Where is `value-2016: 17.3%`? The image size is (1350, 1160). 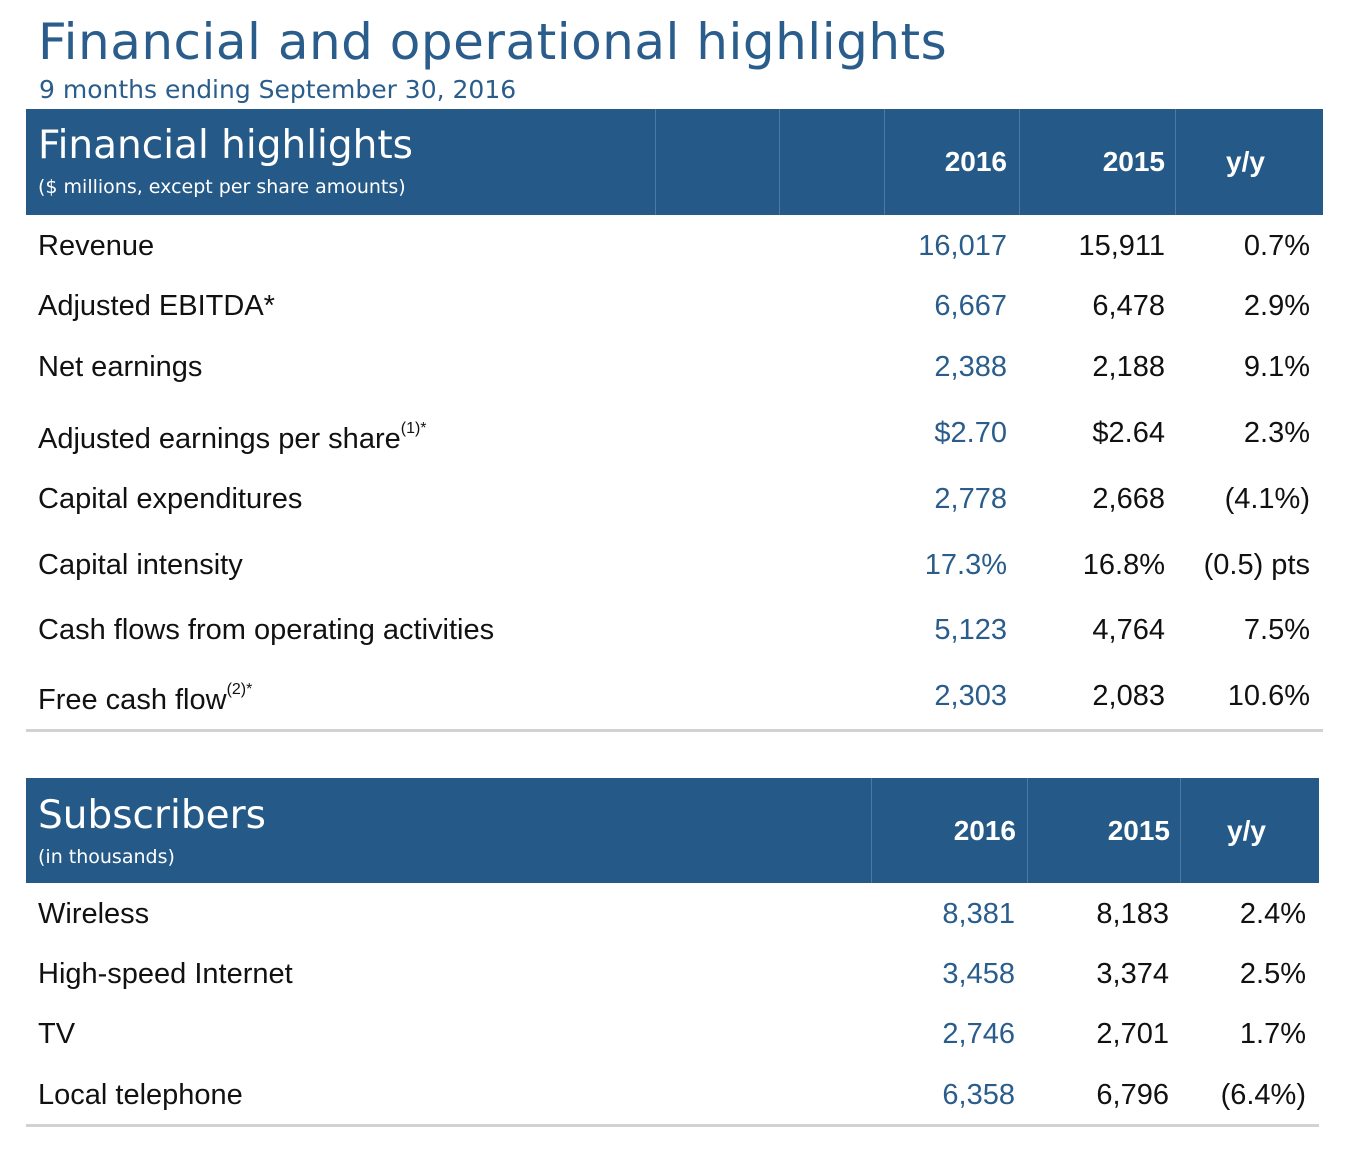
value-2016: 17.3% is located at coordinates (965, 565).